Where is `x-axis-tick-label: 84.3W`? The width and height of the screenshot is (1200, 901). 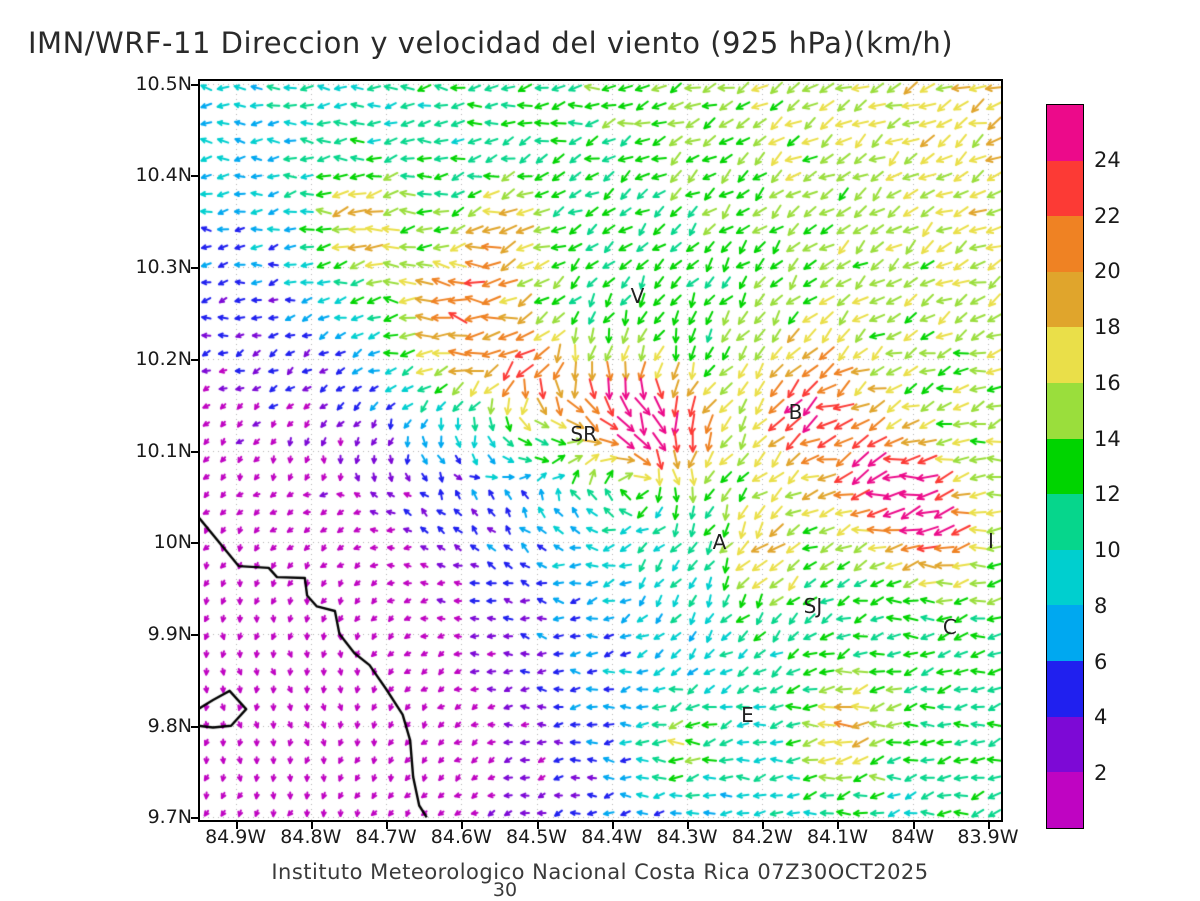
x-axis-tick-label: 84.3W is located at coordinates (687, 837).